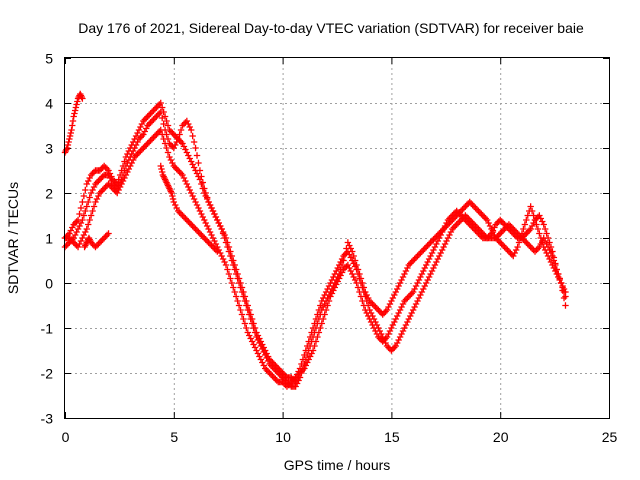 The height and width of the screenshot is (480, 640). Describe the element at coordinates (174, 437) in the screenshot. I see `x-tick-label: 5` at that location.